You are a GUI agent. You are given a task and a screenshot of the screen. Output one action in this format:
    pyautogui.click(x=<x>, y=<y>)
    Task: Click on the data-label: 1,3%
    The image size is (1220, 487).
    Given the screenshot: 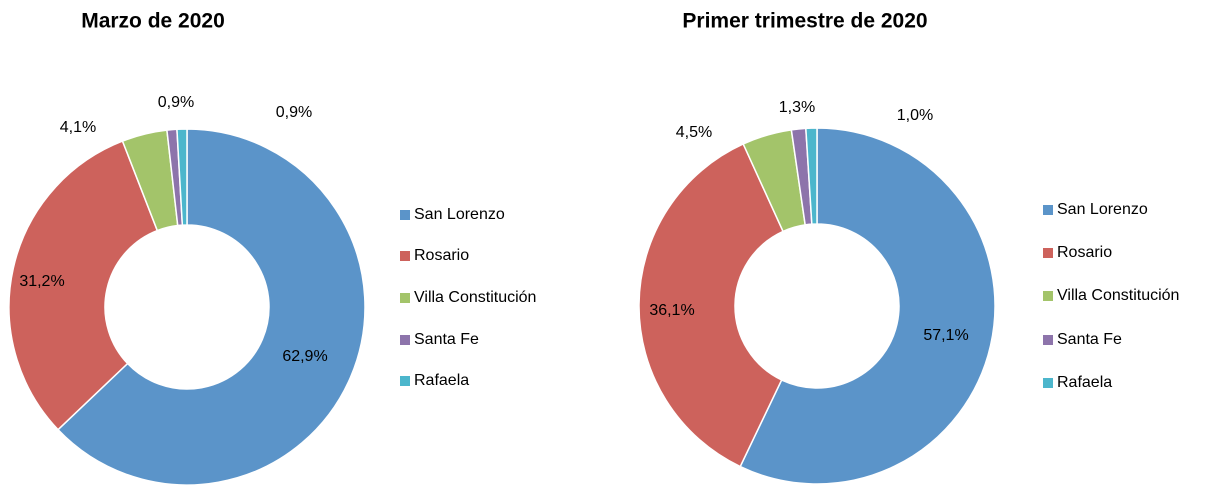 What is the action you would take?
    pyautogui.click(x=797, y=107)
    